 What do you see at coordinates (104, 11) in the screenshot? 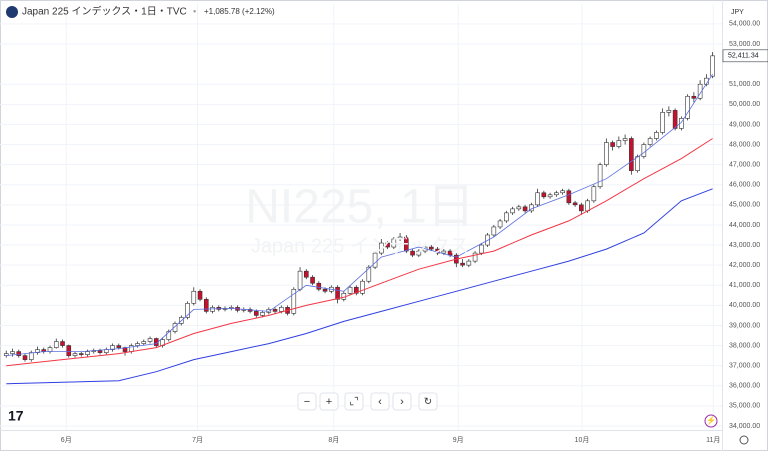
I see `chart-title: Japan 225 インデックス・1日・TVC` at bounding box center [104, 11].